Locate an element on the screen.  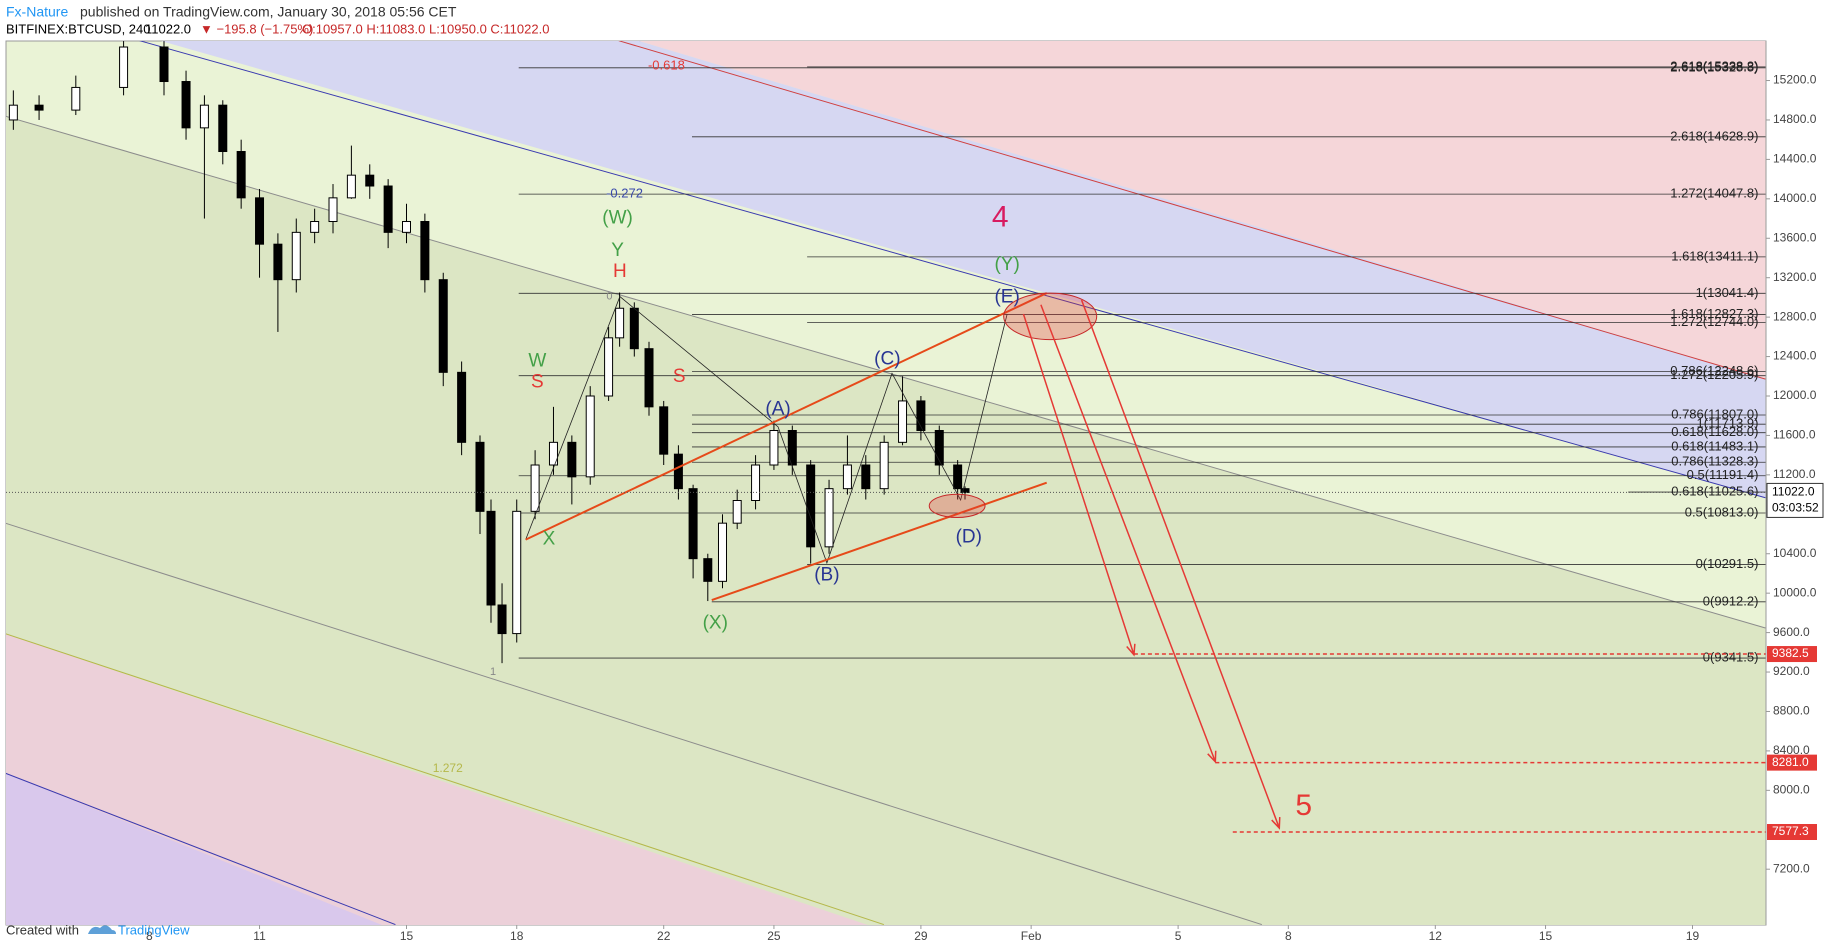
y-tick-label: 13600.0 is located at coordinates (1795, 237).